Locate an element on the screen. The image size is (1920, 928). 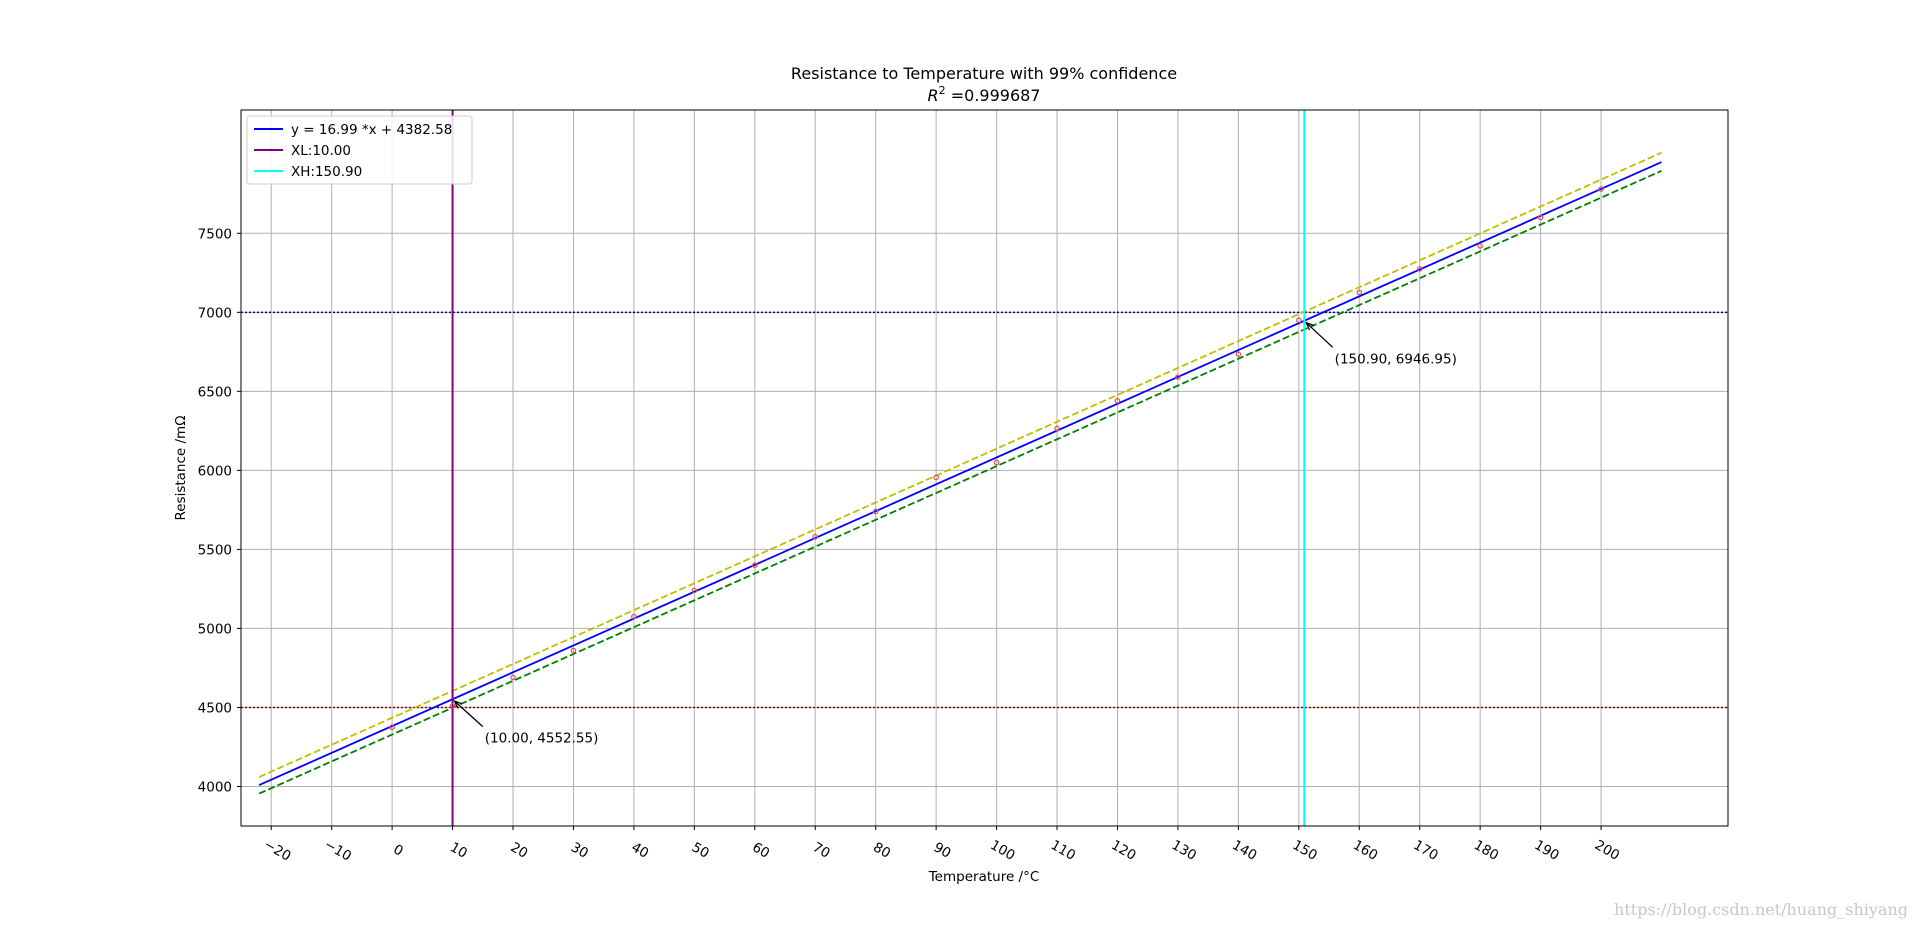
y-tick-label-1: 4500 is located at coordinates (215, 708).